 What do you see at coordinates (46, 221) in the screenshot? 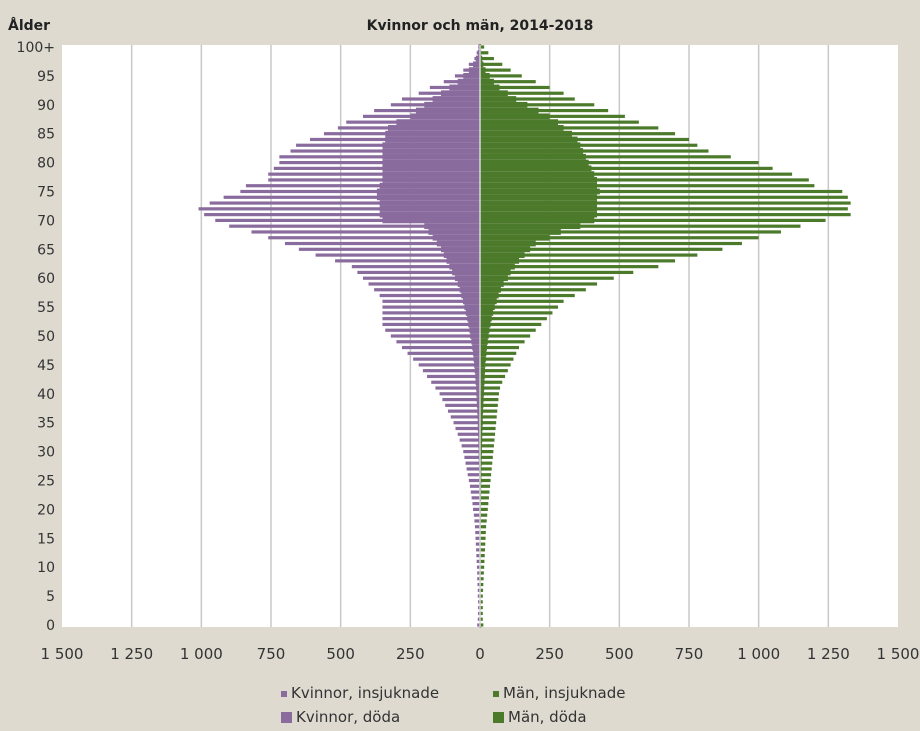
I see `y-tick-label: 70` at bounding box center [46, 221].